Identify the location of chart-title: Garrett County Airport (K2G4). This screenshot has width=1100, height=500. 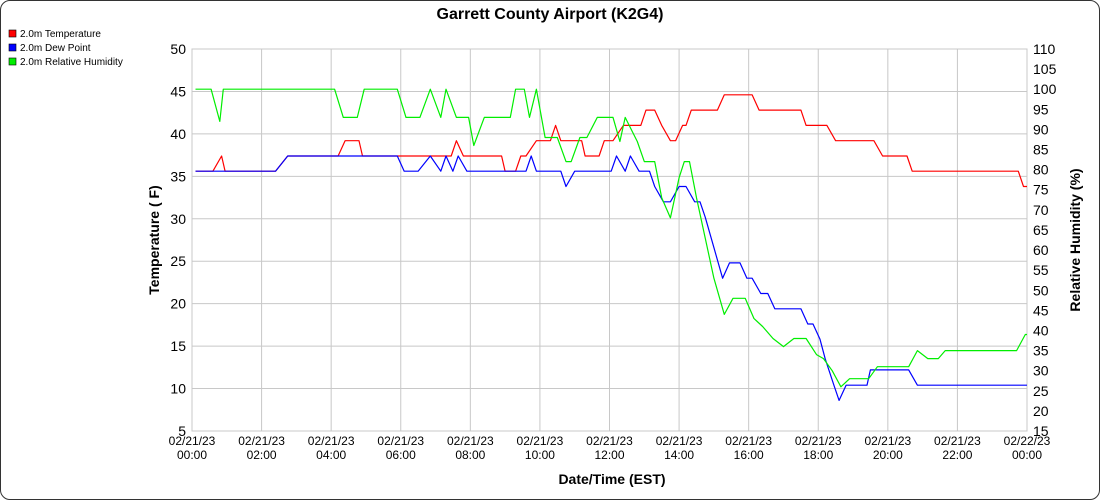
(550, 14).